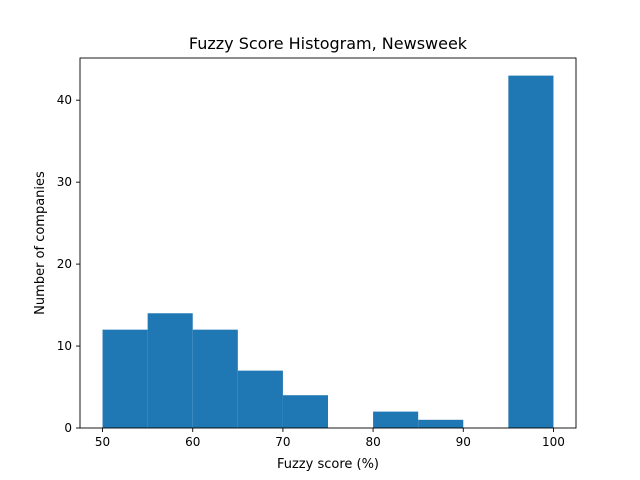 This screenshot has height=480, width=640. I want to click on x-axis-ticks: 50 60 70 80 90 100, so click(330, 438).